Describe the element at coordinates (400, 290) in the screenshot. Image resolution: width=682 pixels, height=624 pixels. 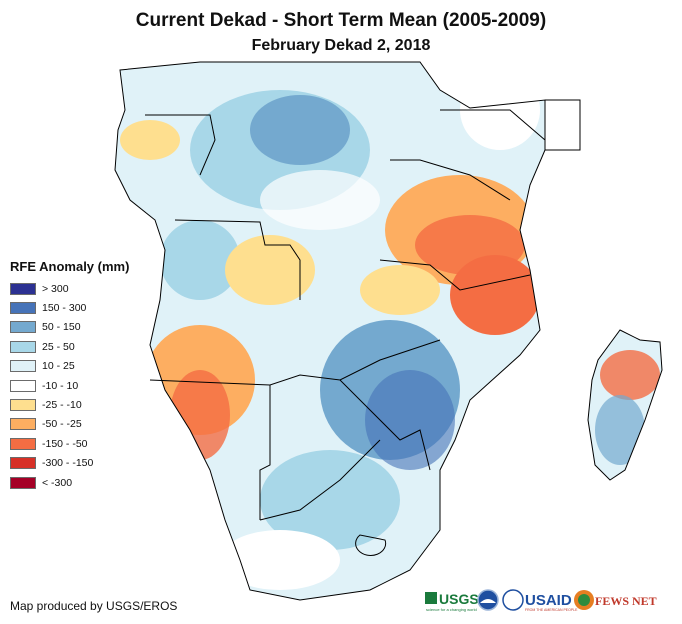
I see `dry-region-zambia-east` at that location.